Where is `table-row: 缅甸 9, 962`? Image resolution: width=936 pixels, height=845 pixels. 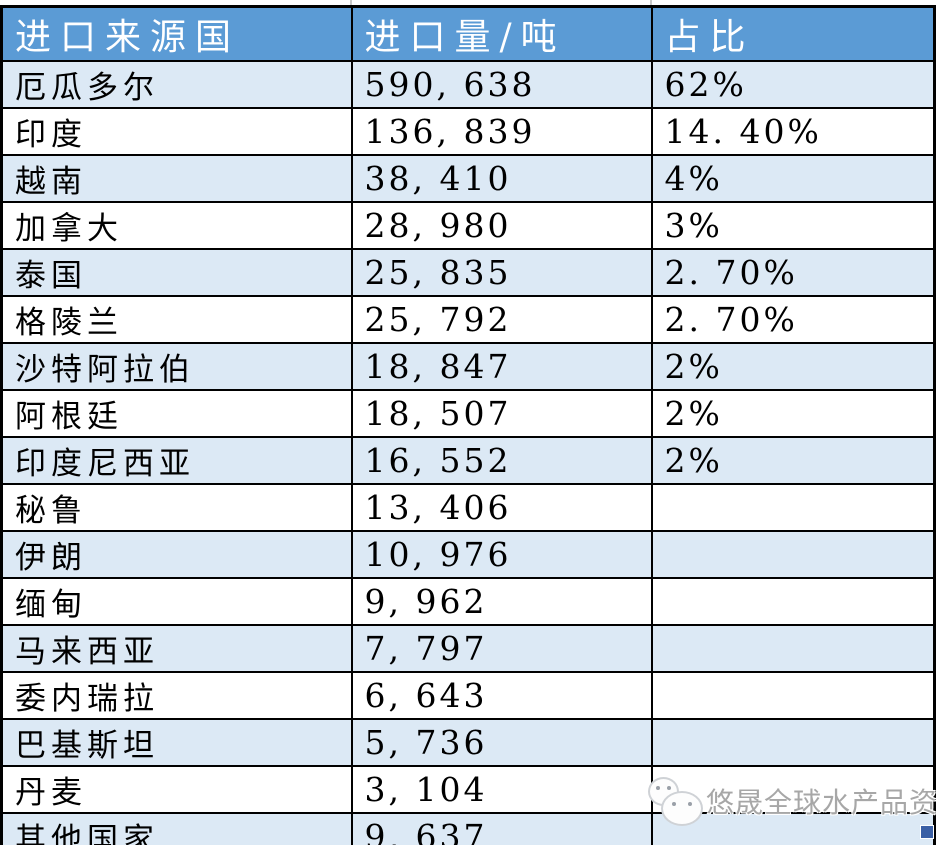 table-row: 缅甸 9, 962 is located at coordinates (468, 601).